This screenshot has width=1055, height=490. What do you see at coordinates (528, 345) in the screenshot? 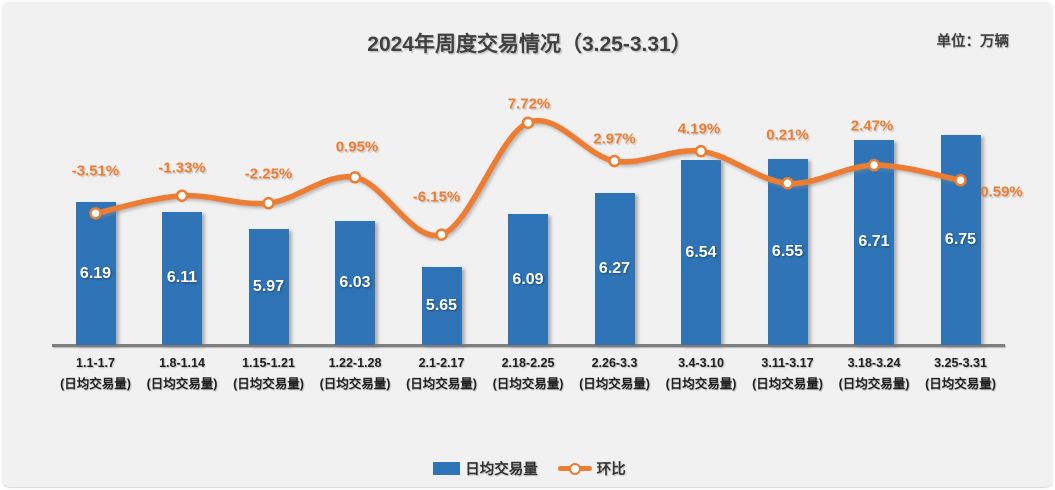
I see `x-axis-line` at bounding box center [528, 345].